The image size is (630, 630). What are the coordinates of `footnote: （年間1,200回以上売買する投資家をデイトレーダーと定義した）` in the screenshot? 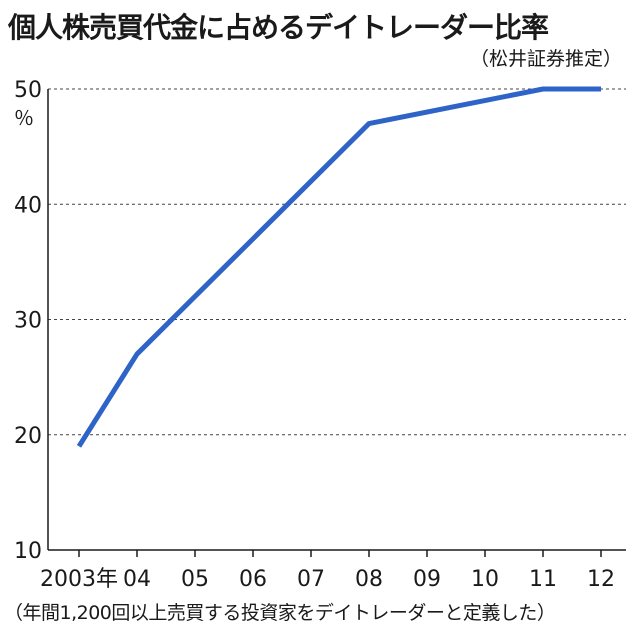 It's located at (280, 613).